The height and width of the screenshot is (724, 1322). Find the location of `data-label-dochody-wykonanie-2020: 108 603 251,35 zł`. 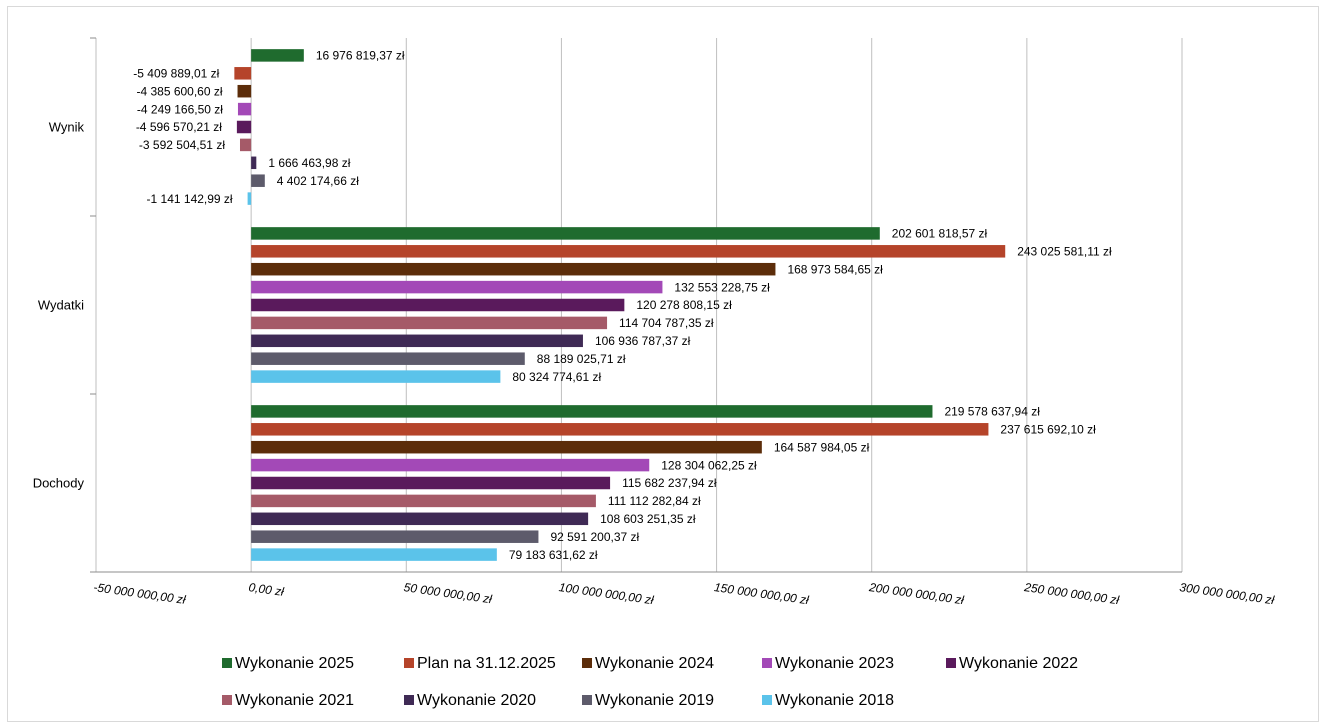

data-label-dochody-wykonanie-2020: 108 603 251,35 zł is located at coordinates (648, 519).